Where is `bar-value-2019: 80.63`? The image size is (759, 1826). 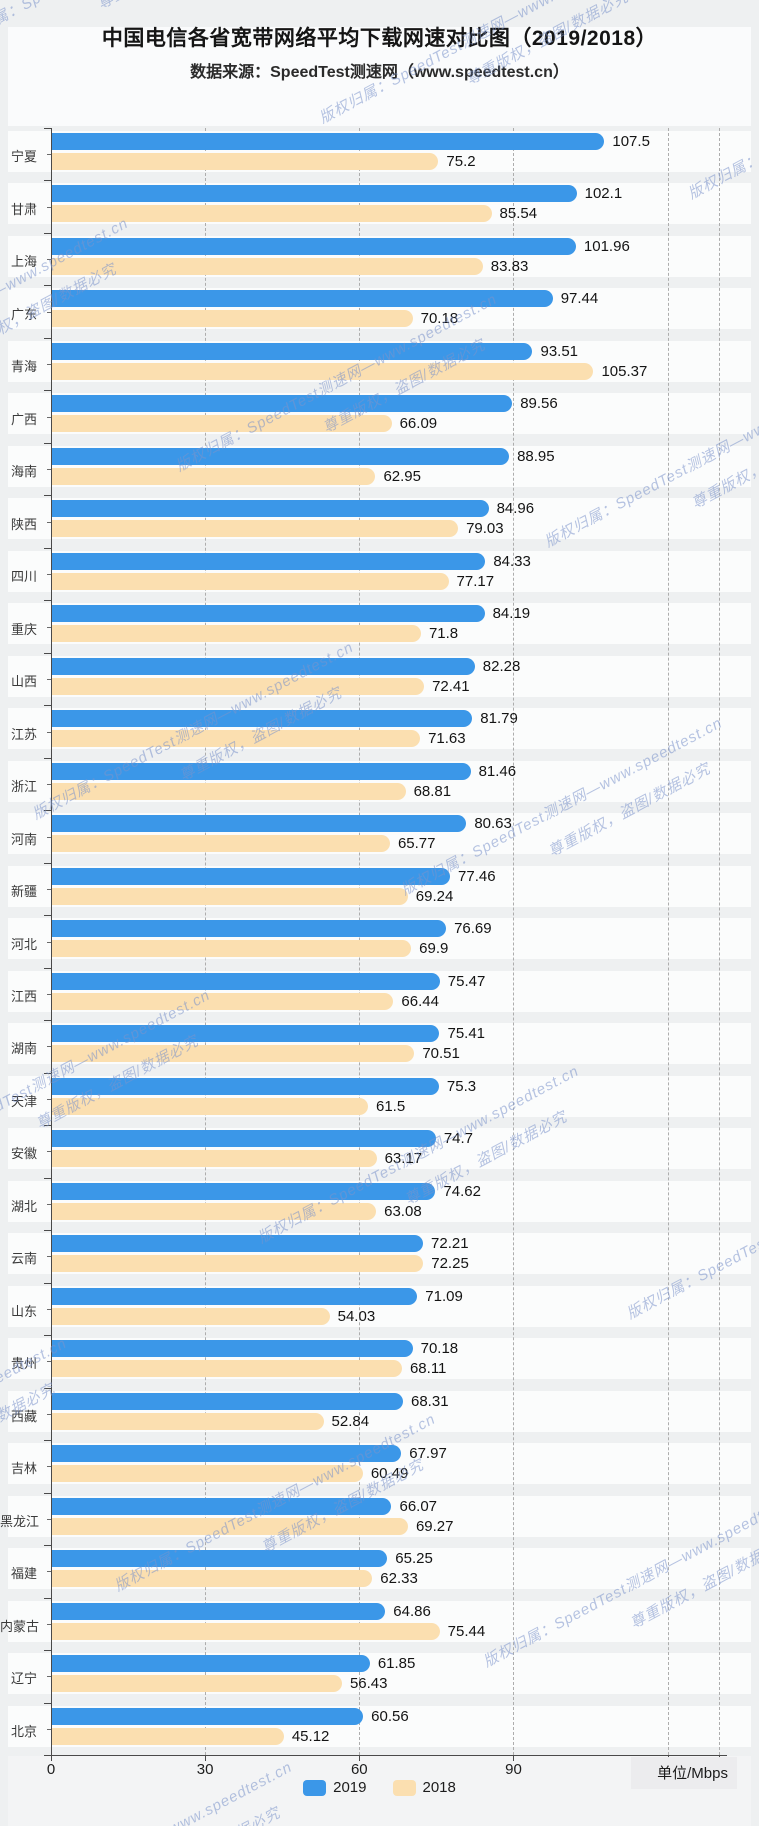 bar-value-2019: 80.63 is located at coordinates (493, 824).